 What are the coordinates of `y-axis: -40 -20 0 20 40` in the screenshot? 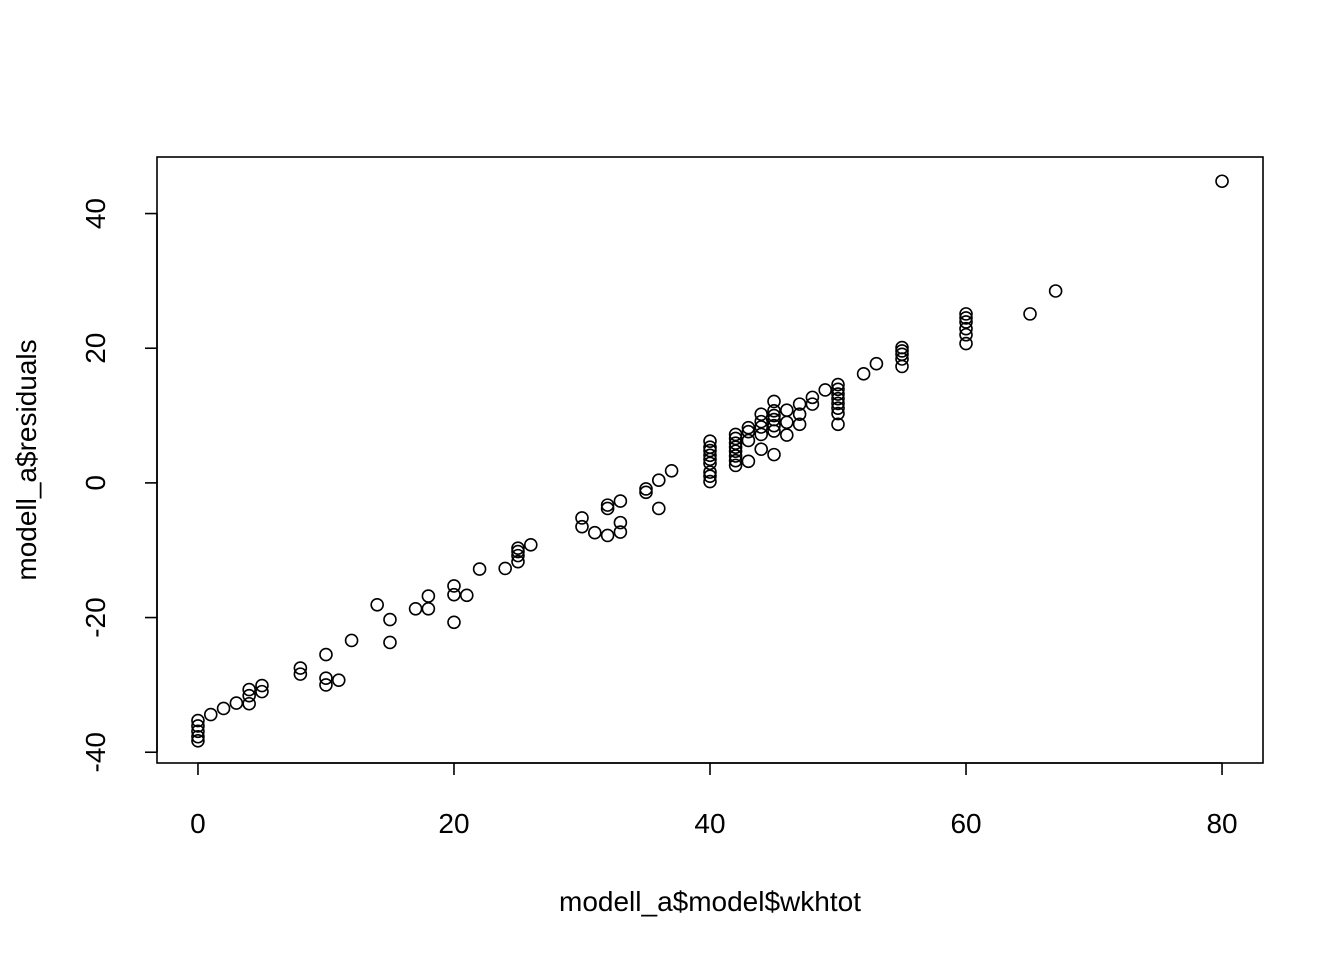 It's located at (119, 485).